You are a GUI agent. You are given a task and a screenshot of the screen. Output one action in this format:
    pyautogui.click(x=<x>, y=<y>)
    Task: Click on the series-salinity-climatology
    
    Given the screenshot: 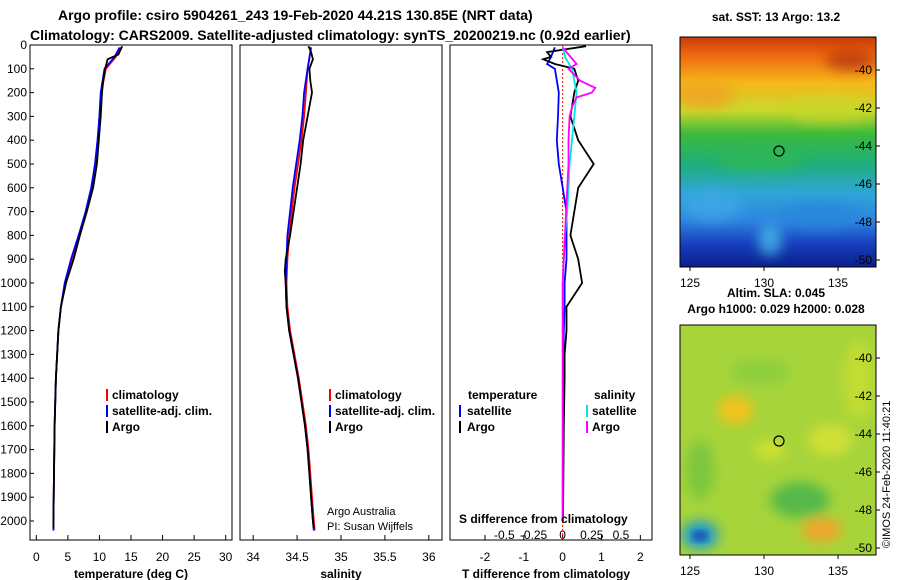 What is the action you would take?
    pyautogui.click(x=300, y=289)
    